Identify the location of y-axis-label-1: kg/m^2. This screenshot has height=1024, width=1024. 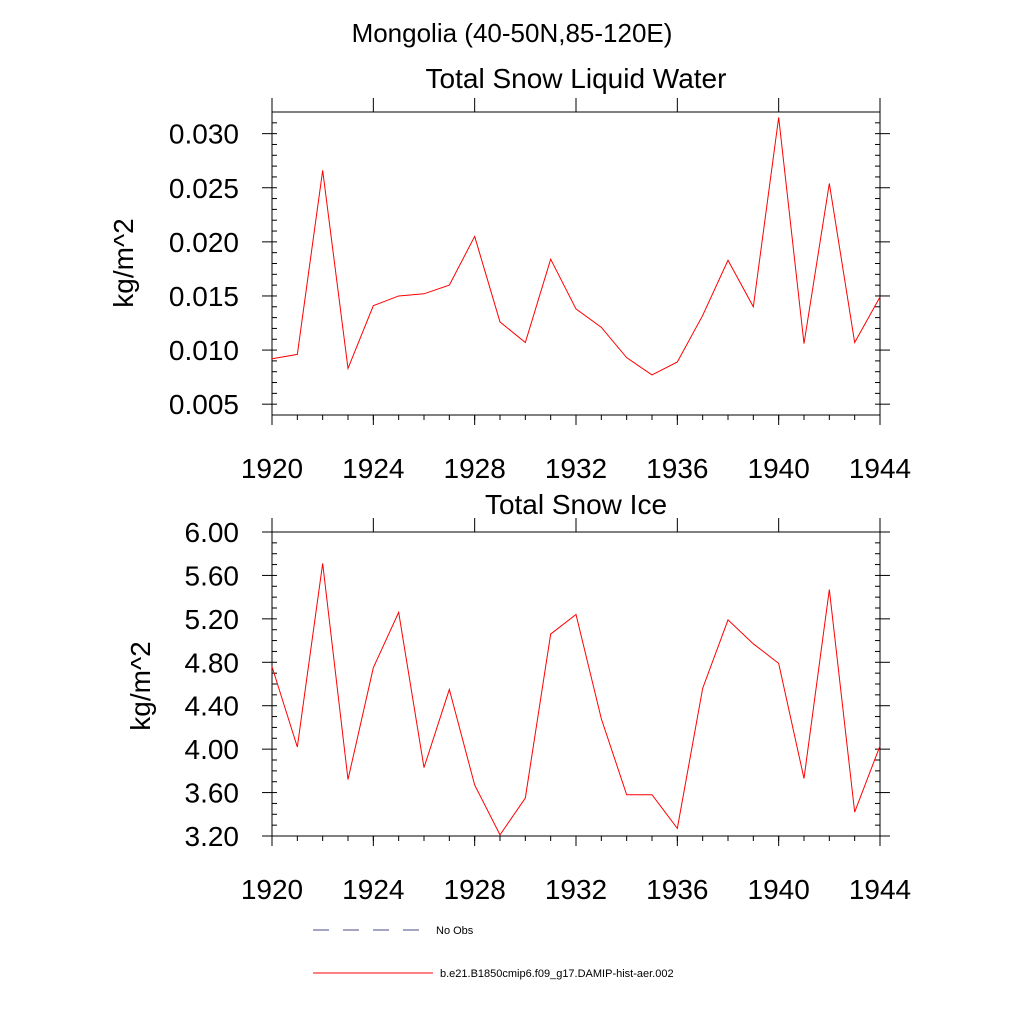
(123, 262).